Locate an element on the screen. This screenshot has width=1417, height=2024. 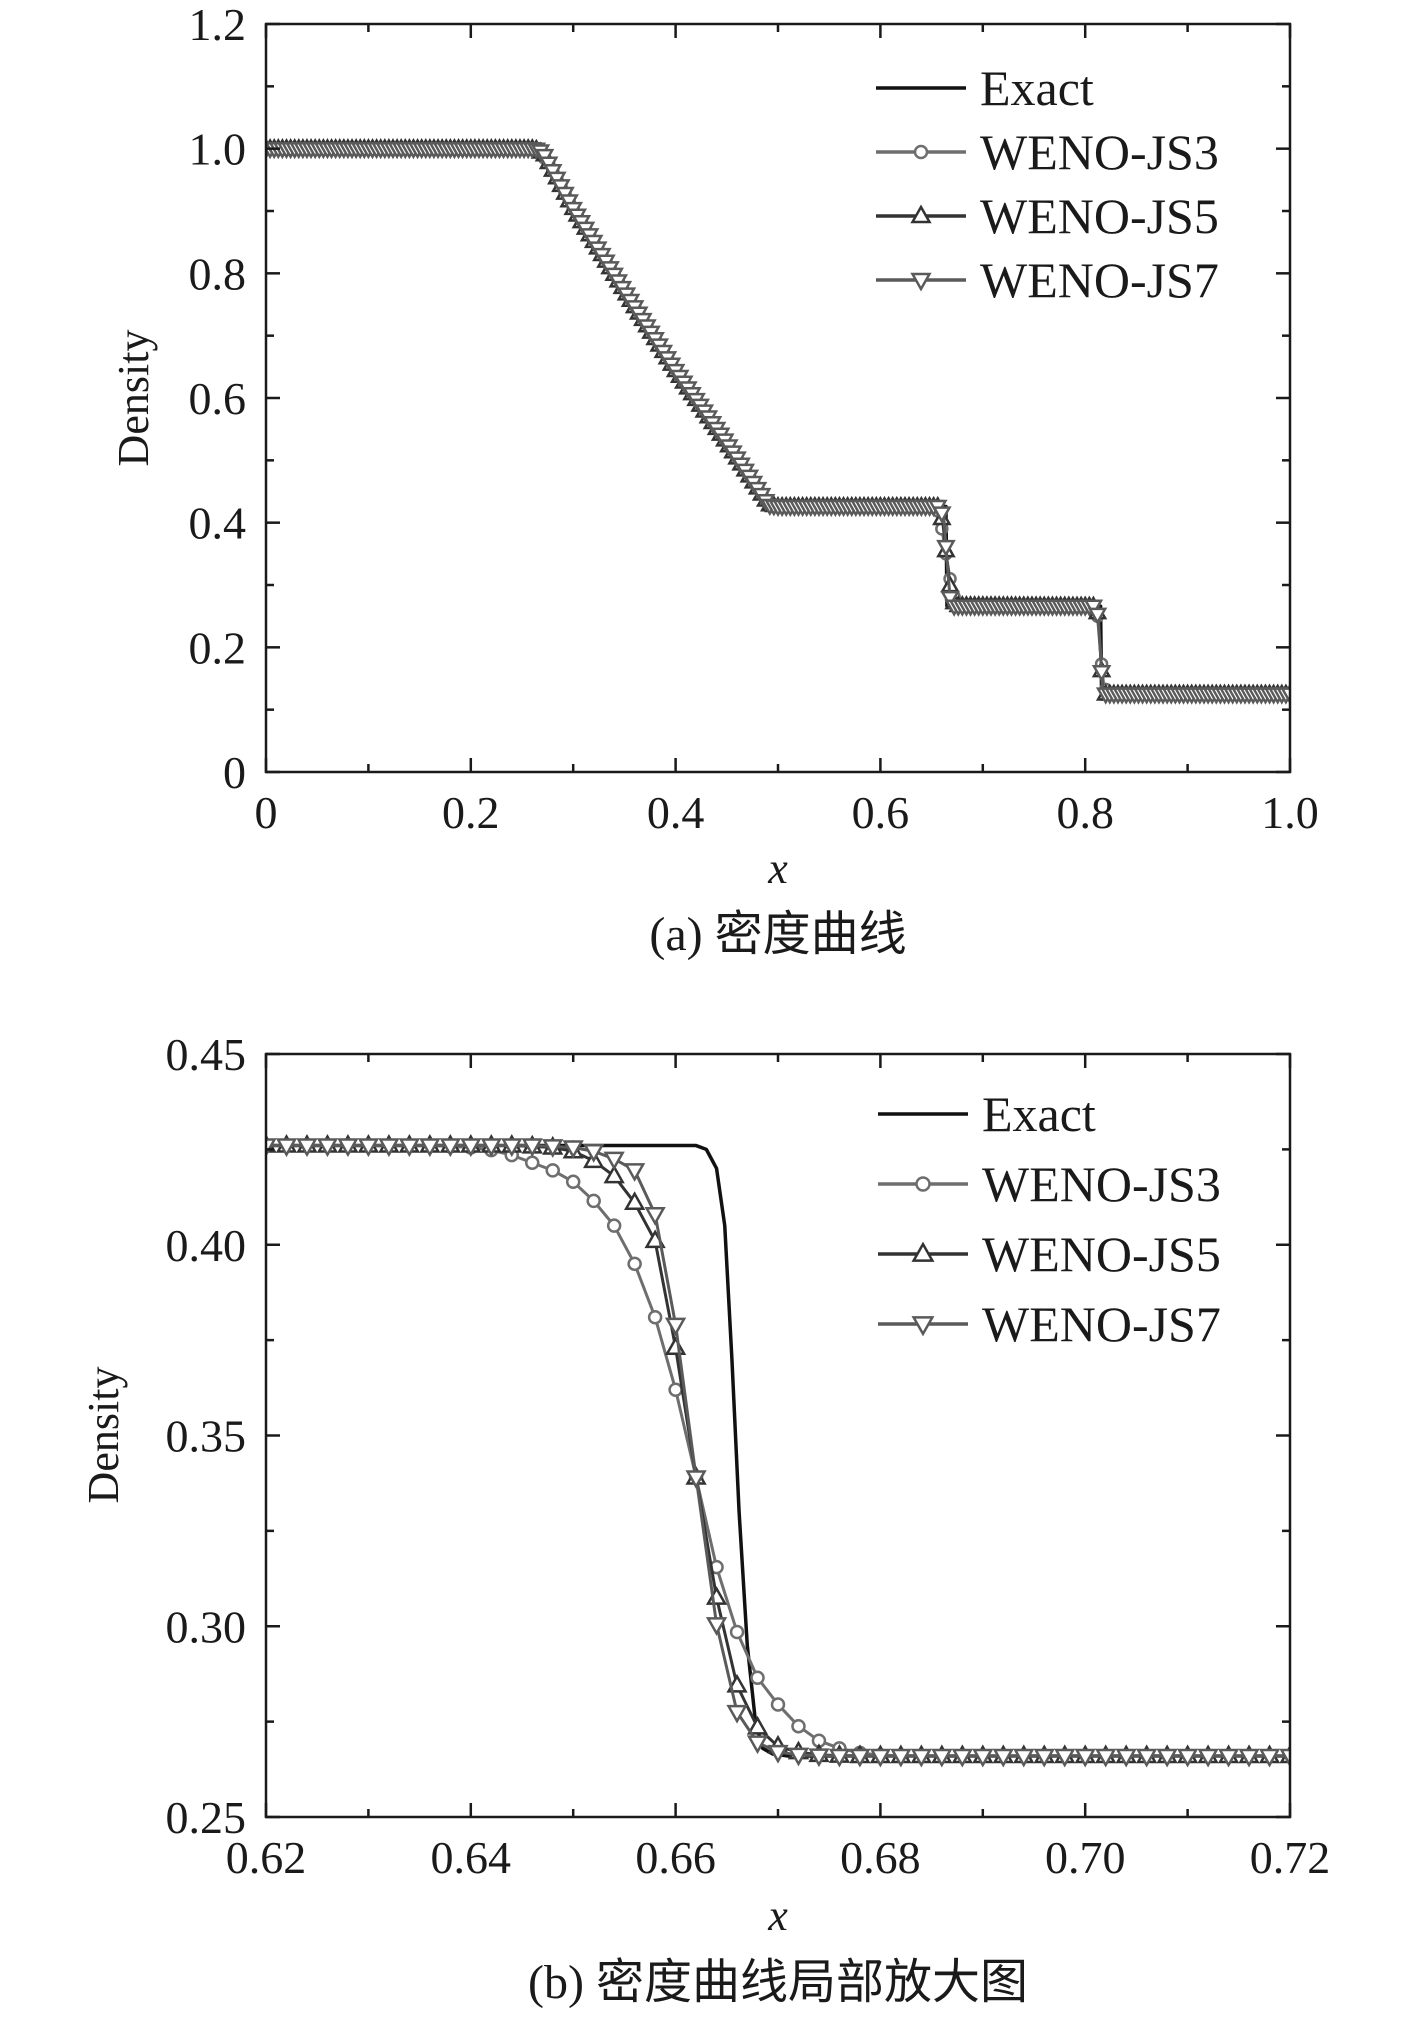
x-tick-label: 0.64 is located at coordinates (471, 1857).